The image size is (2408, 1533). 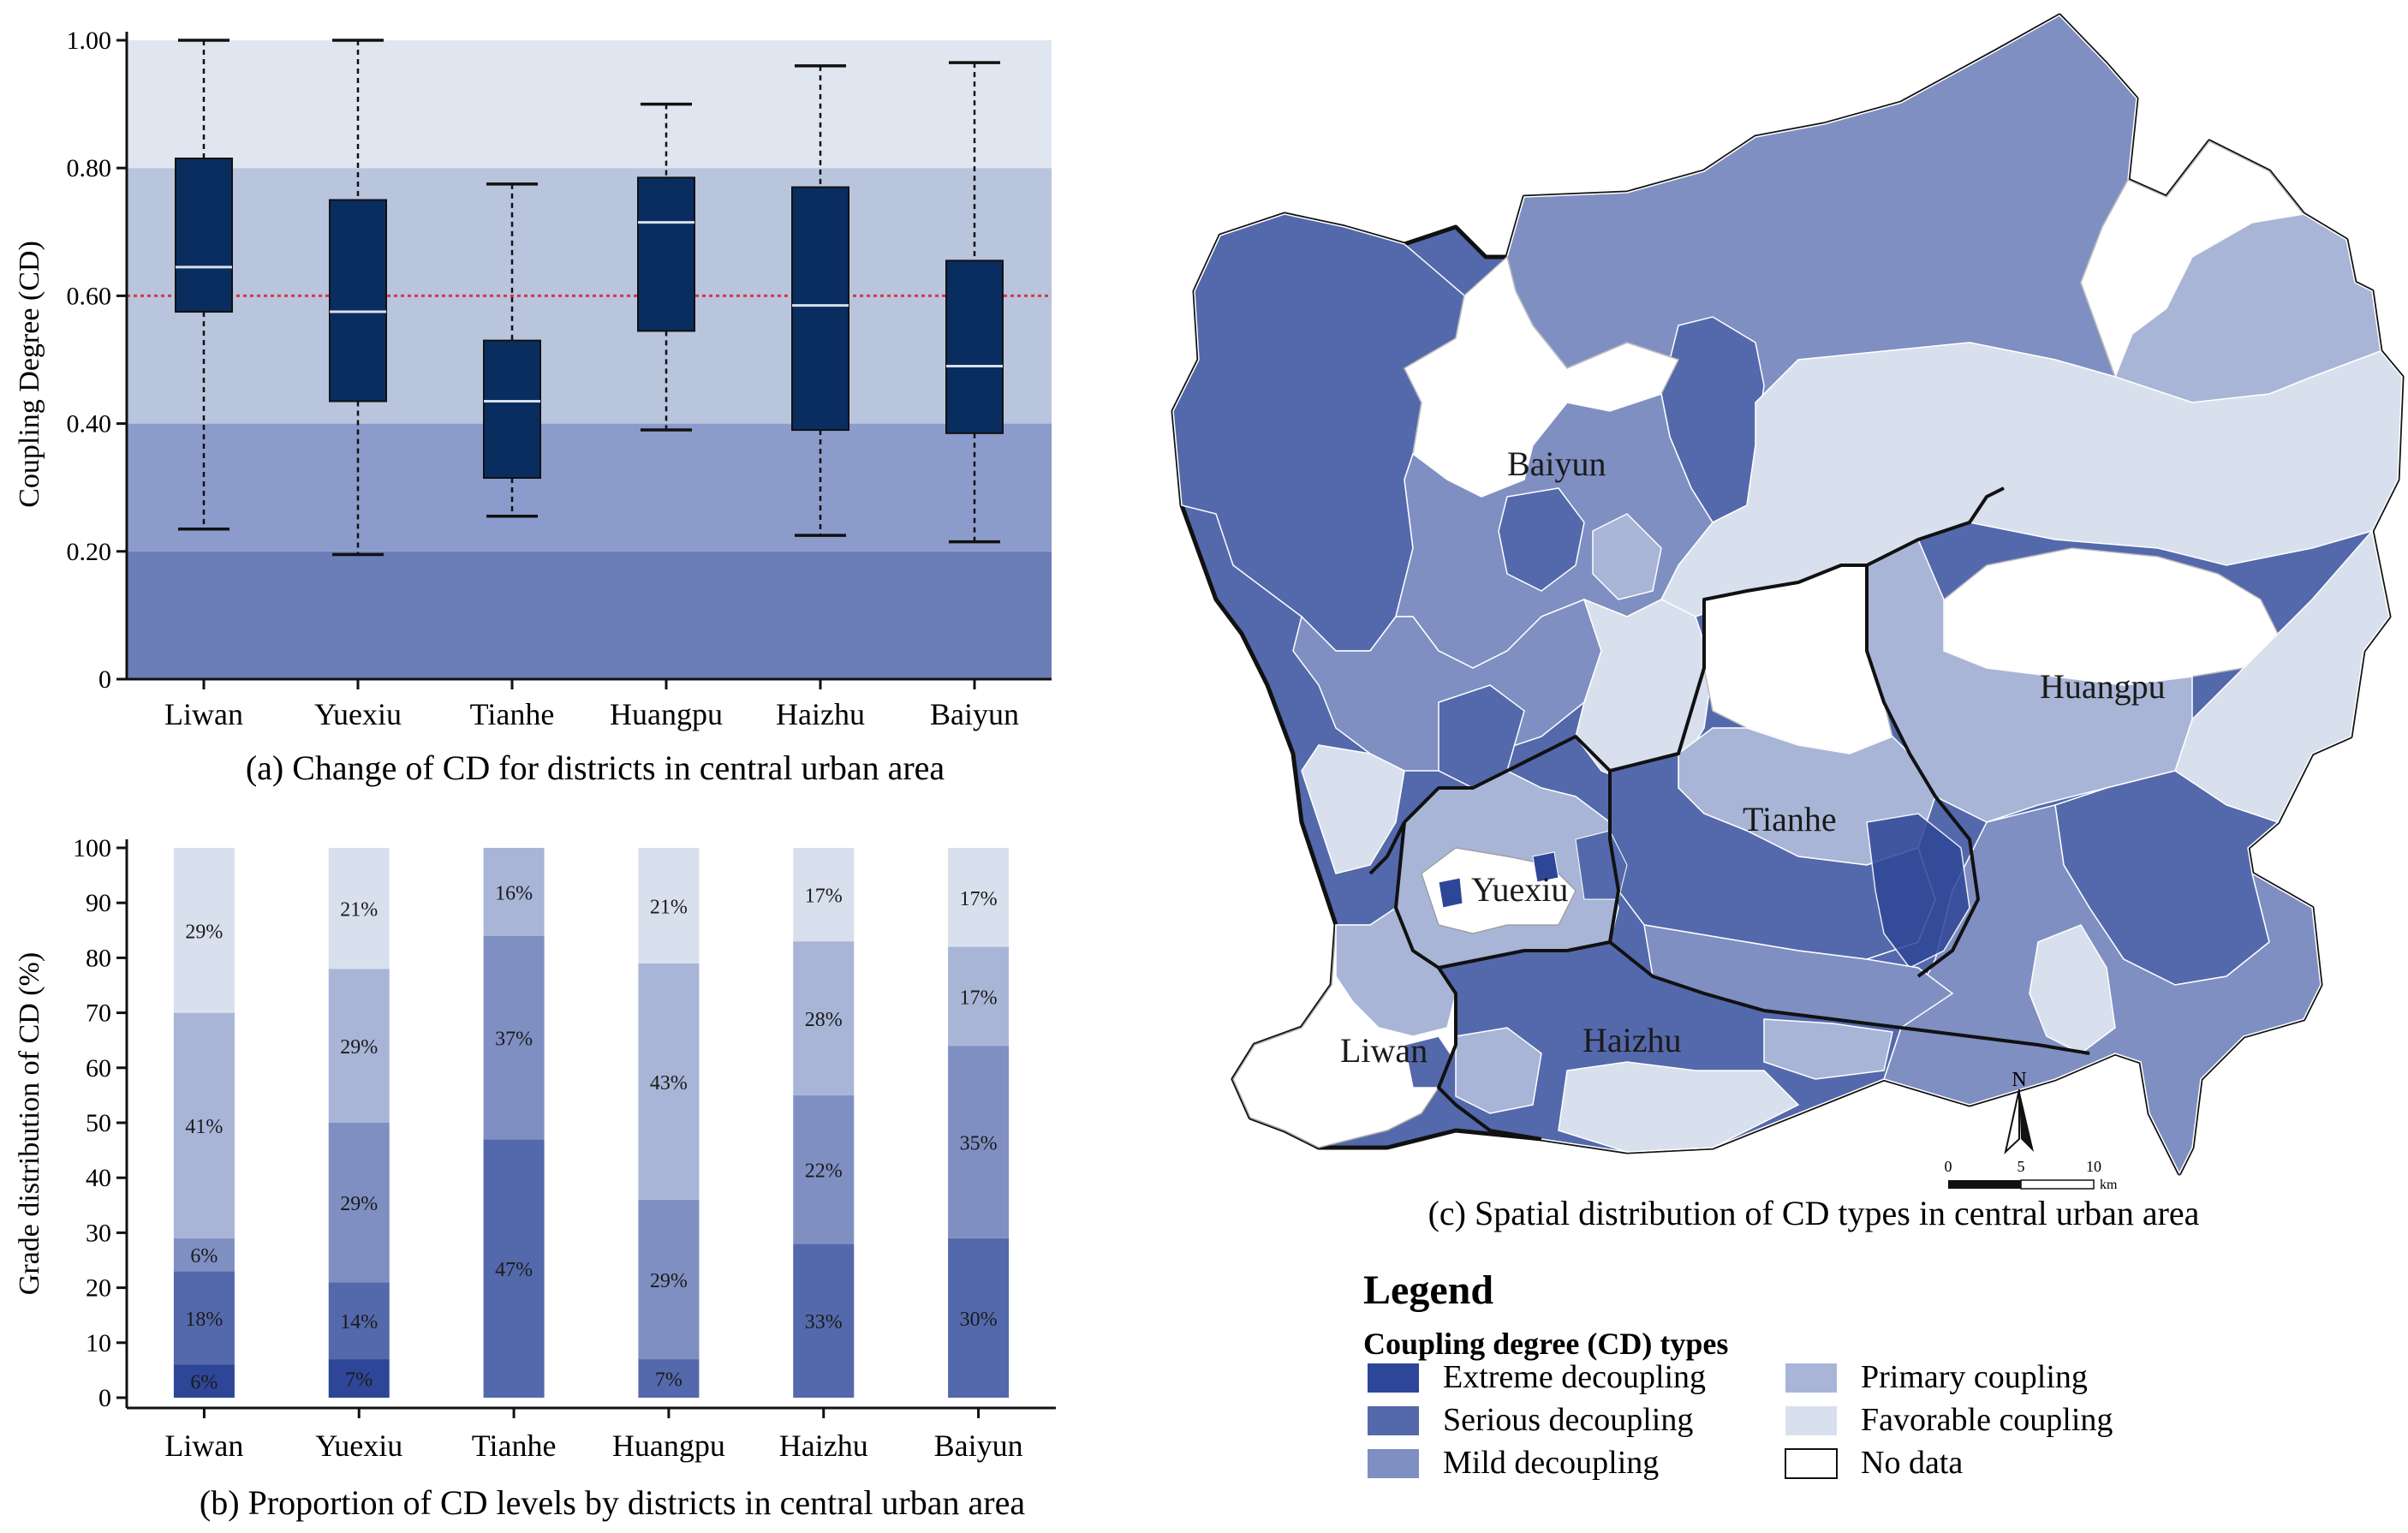 What do you see at coordinates (30, 375) in the screenshot?
I see `boxplot-y-axis-label: Coupling Degree (CD)` at bounding box center [30, 375].